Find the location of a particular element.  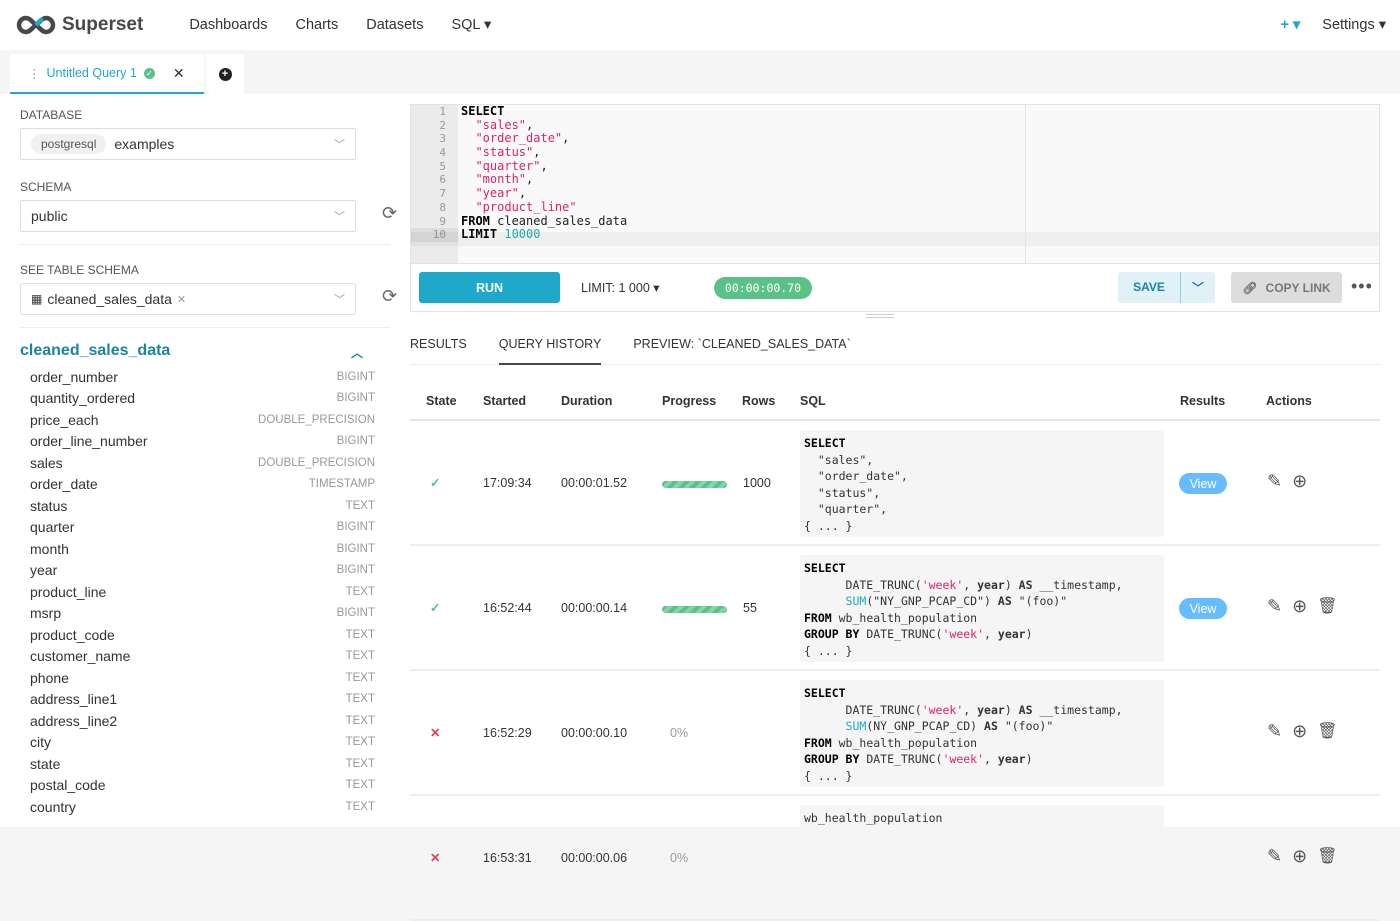

column-row: quarter BIGINT is located at coordinates (197, 528).